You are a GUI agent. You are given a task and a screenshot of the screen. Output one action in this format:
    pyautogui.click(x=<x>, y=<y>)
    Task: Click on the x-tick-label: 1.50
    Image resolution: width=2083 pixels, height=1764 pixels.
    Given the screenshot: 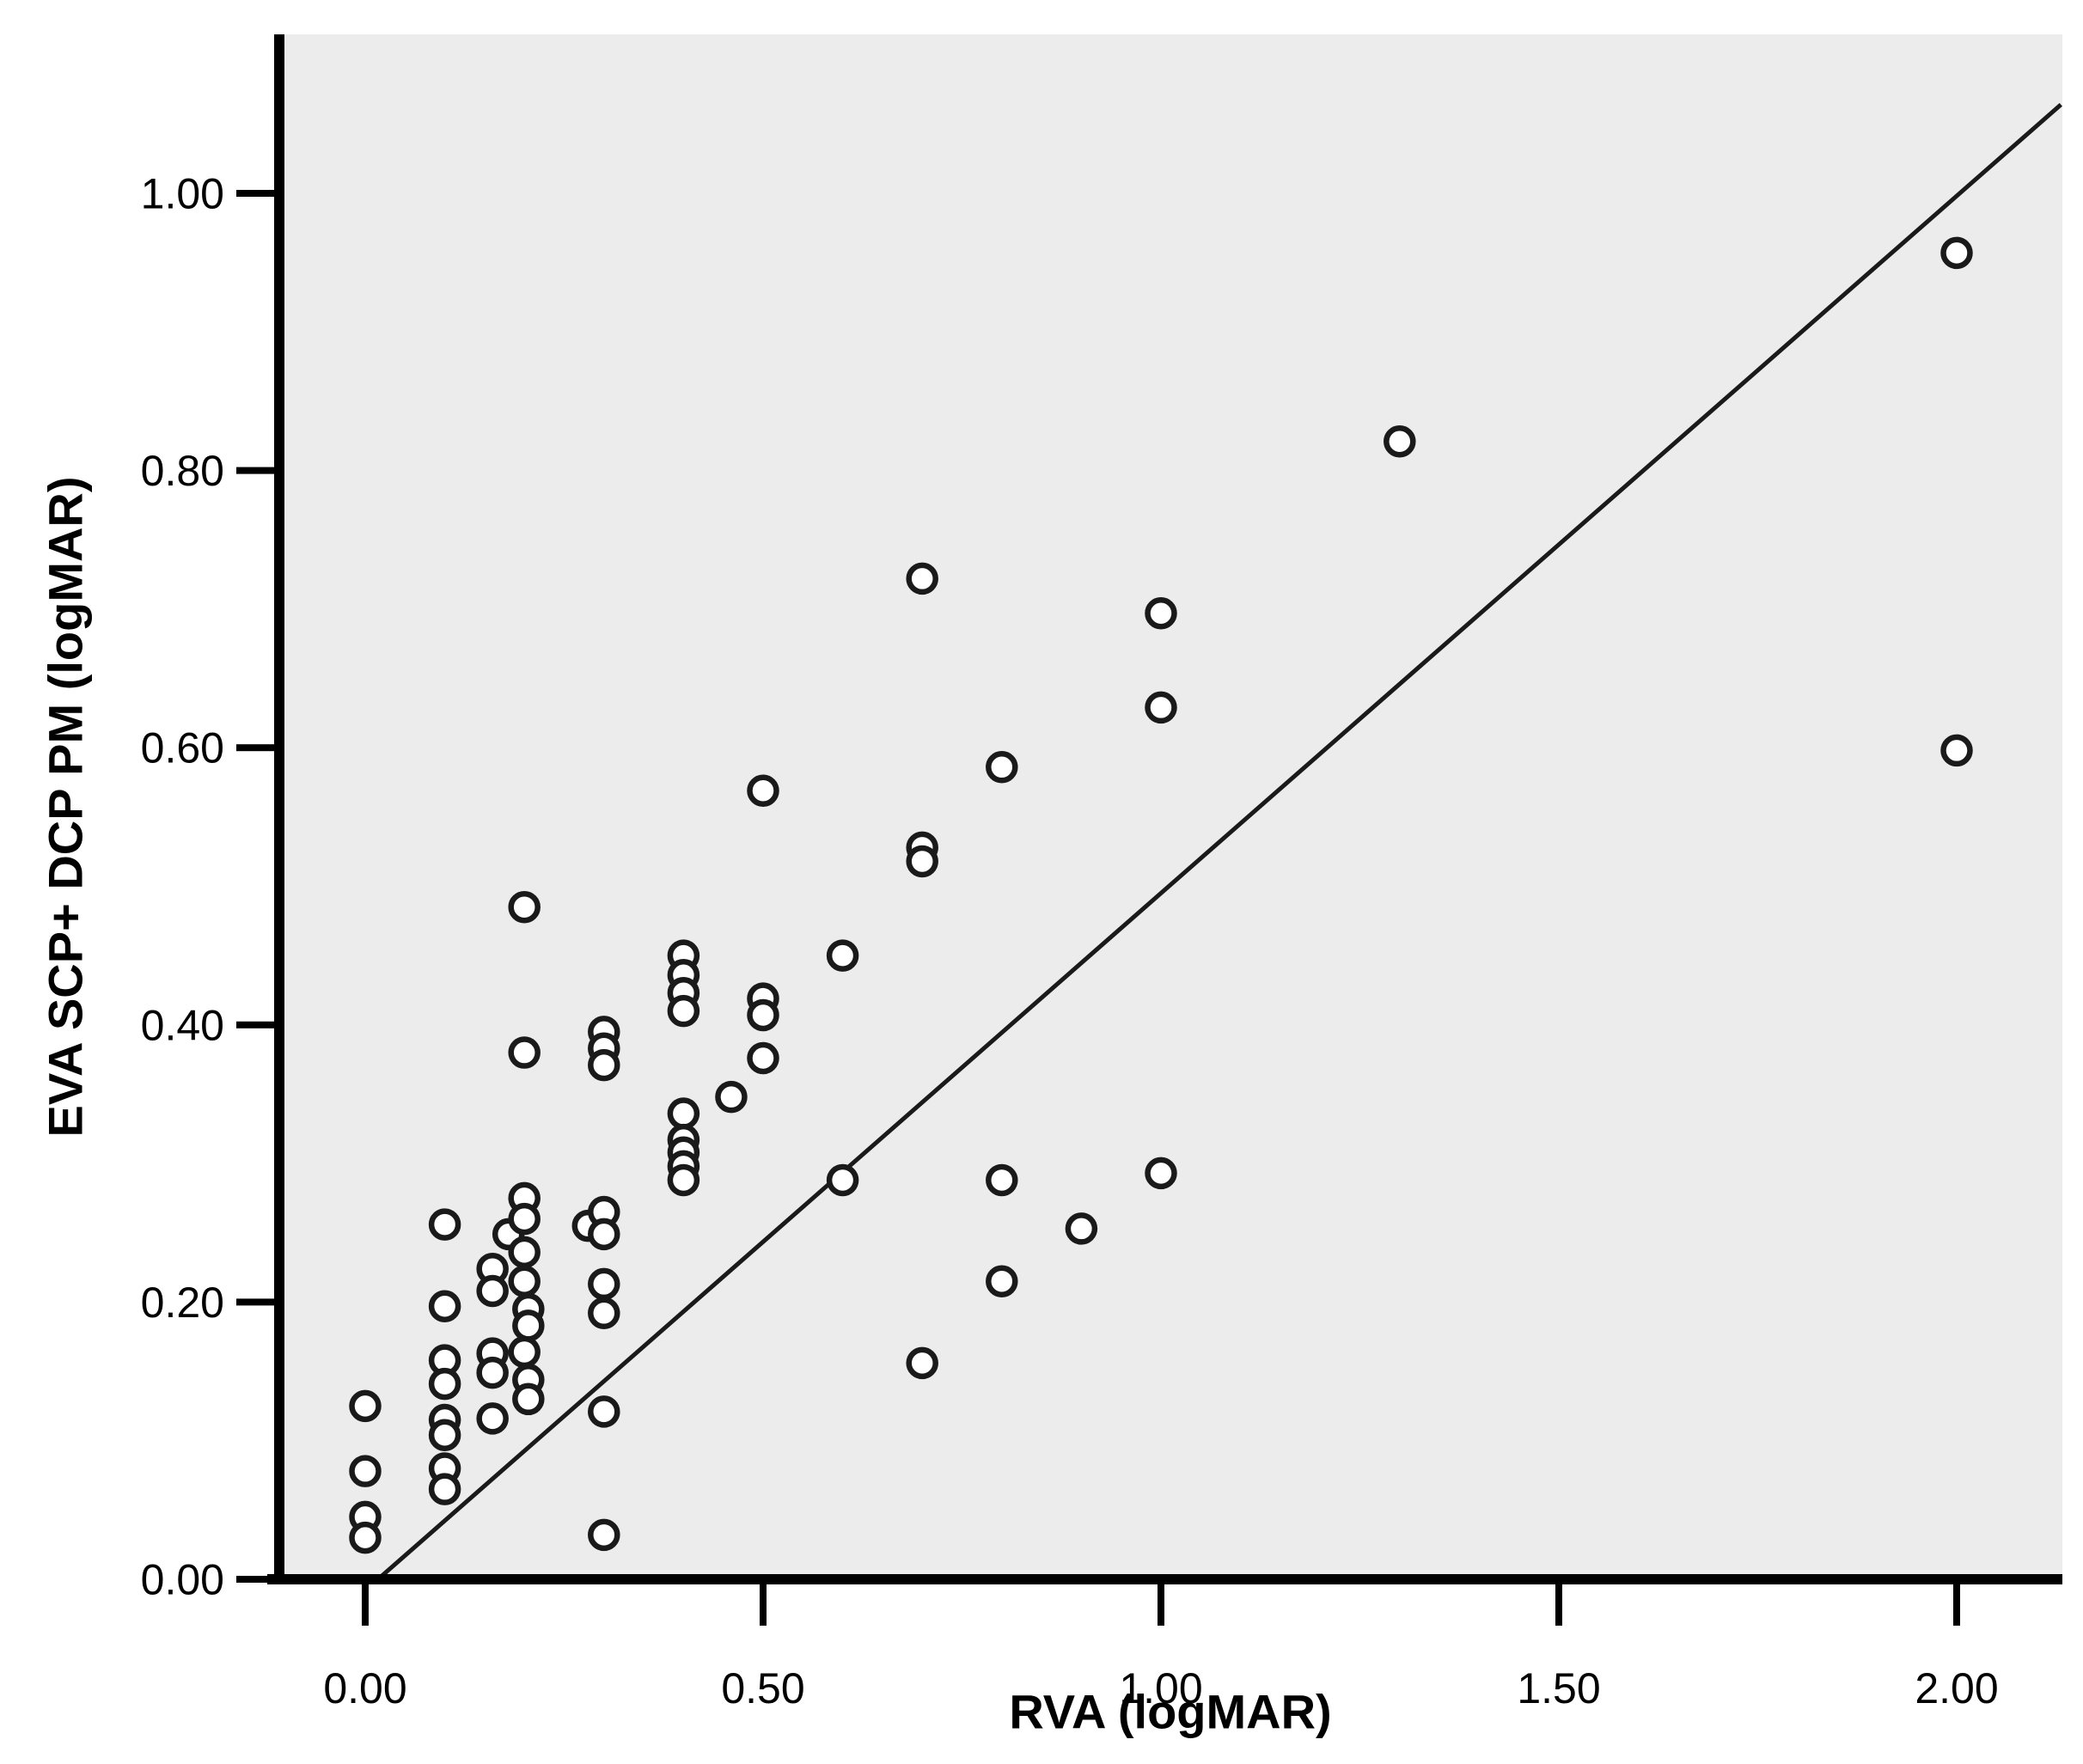 What is the action you would take?
    pyautogui.click(x=1558, y=1688)
    